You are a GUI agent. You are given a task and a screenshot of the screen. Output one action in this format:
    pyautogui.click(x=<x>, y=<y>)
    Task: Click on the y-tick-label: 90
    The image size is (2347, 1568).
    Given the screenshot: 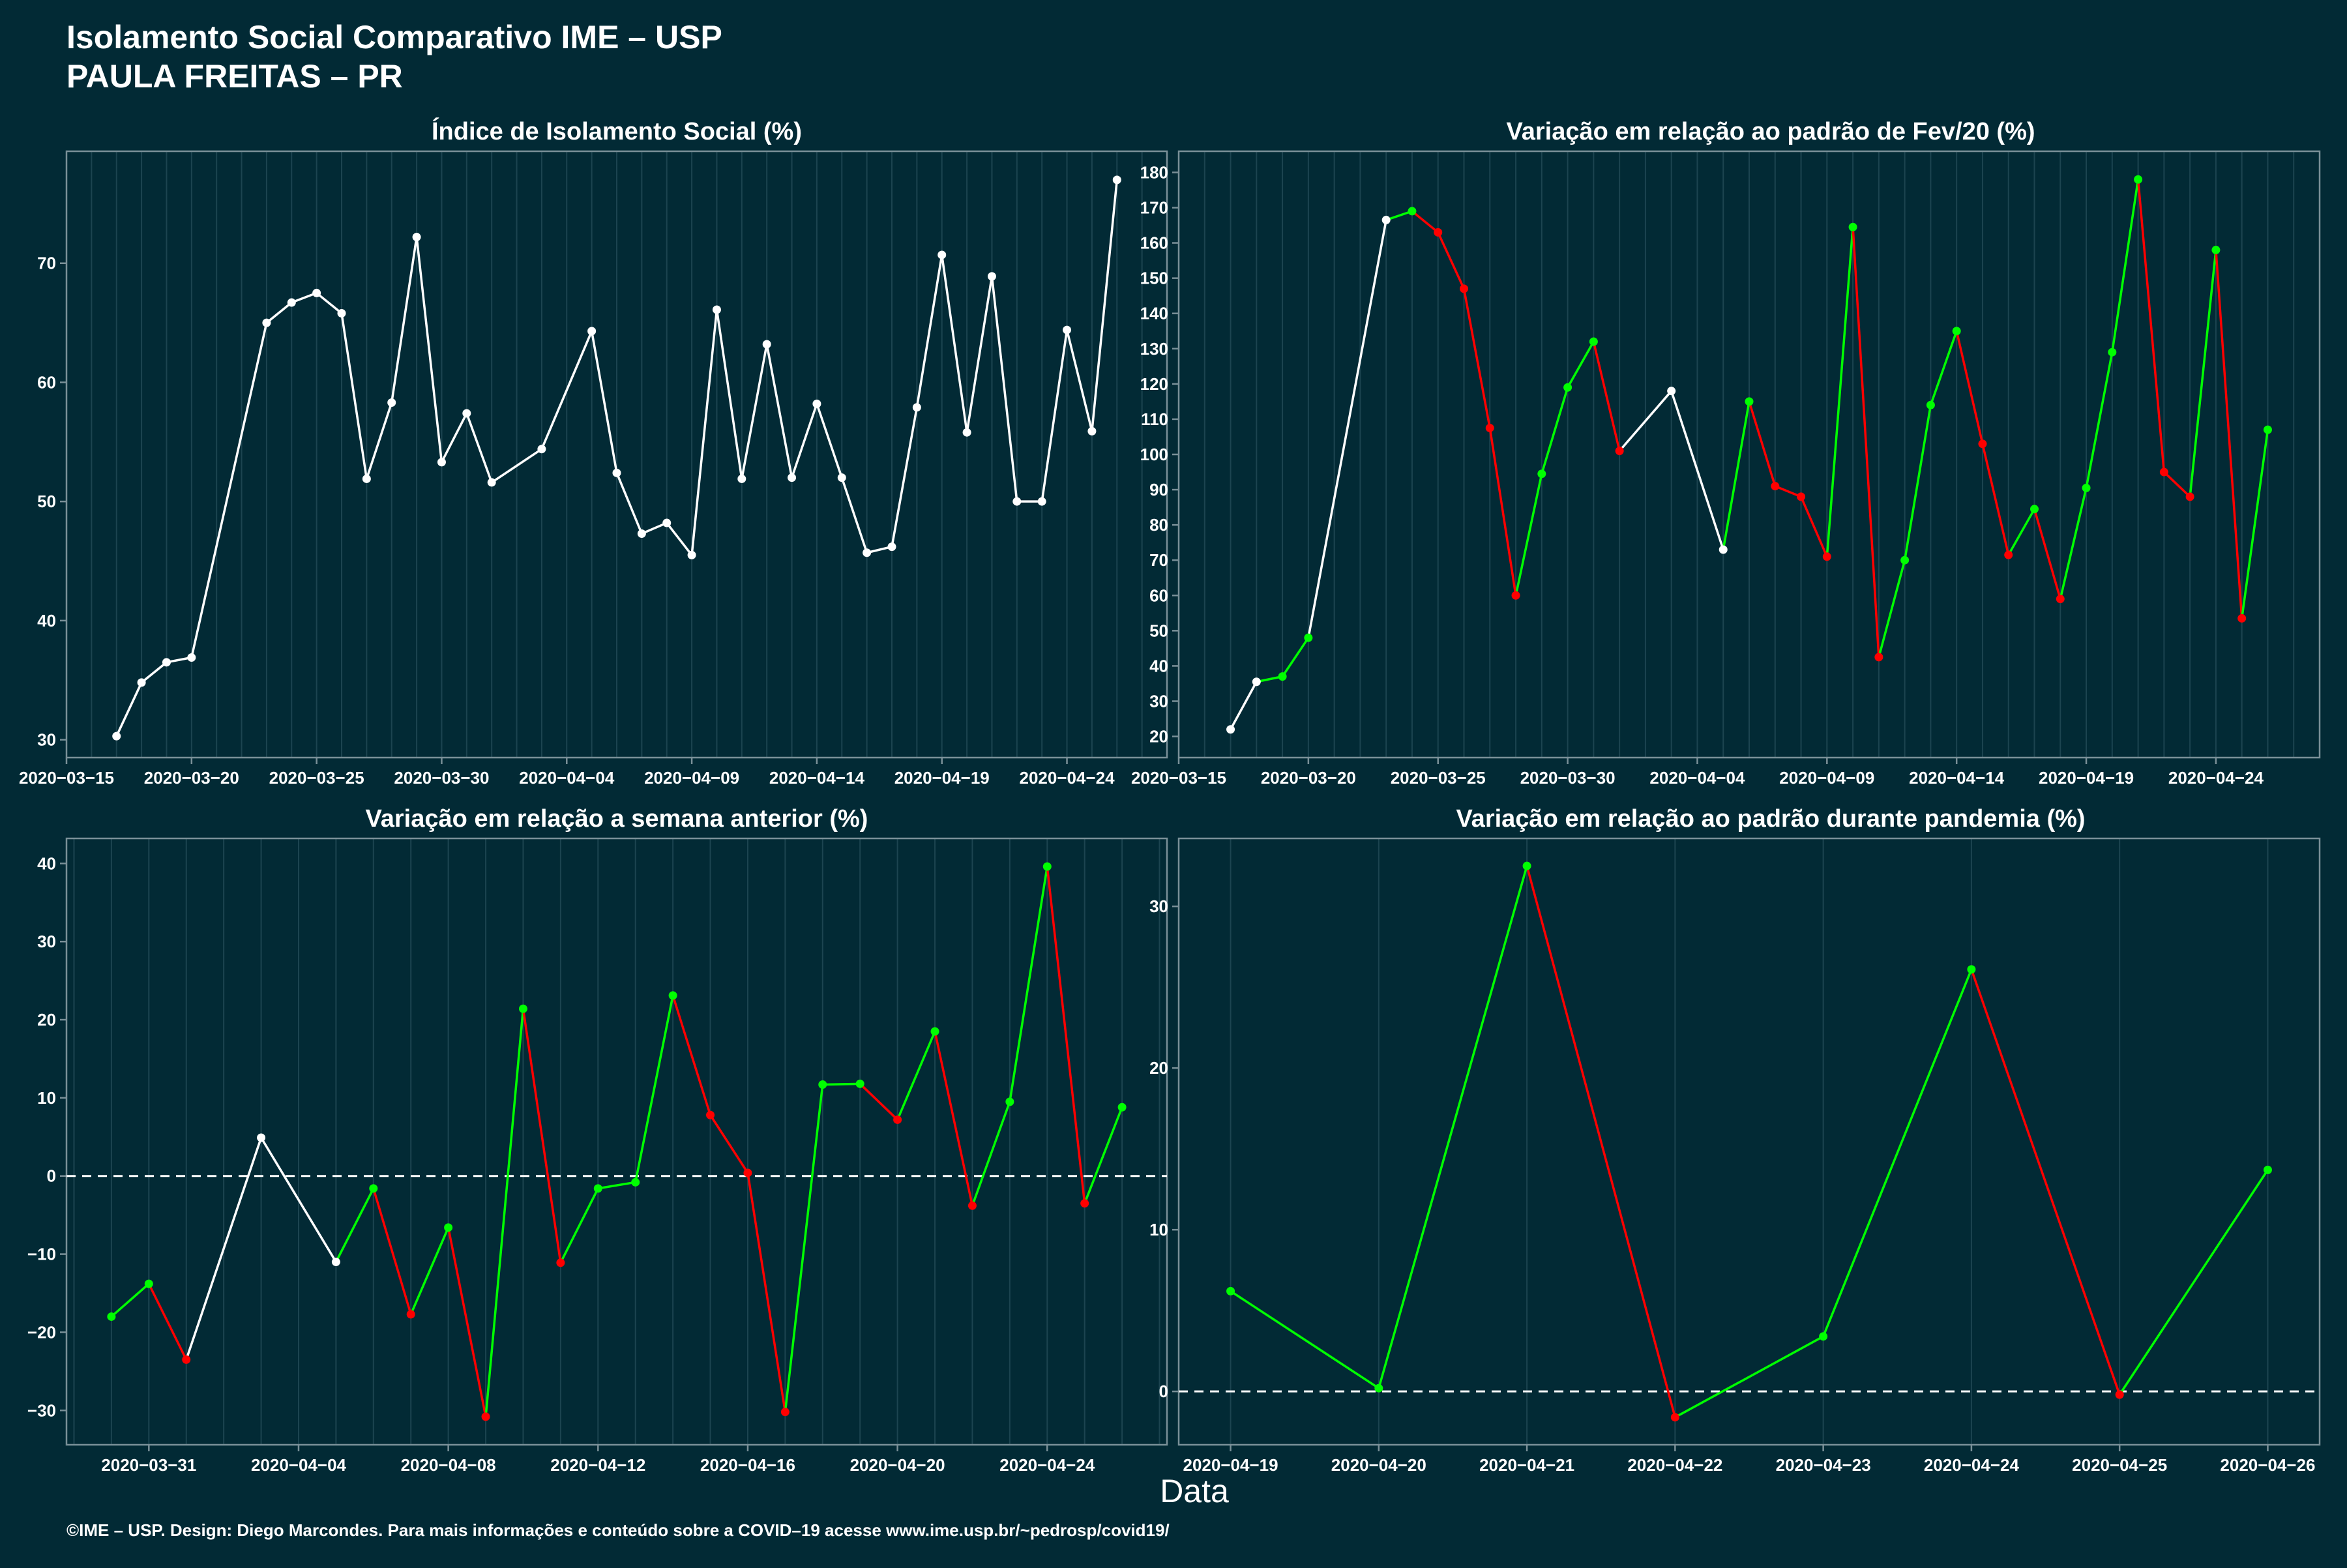 What is the action you would take?
    pyautogui.click(x=1158, y=489)
    